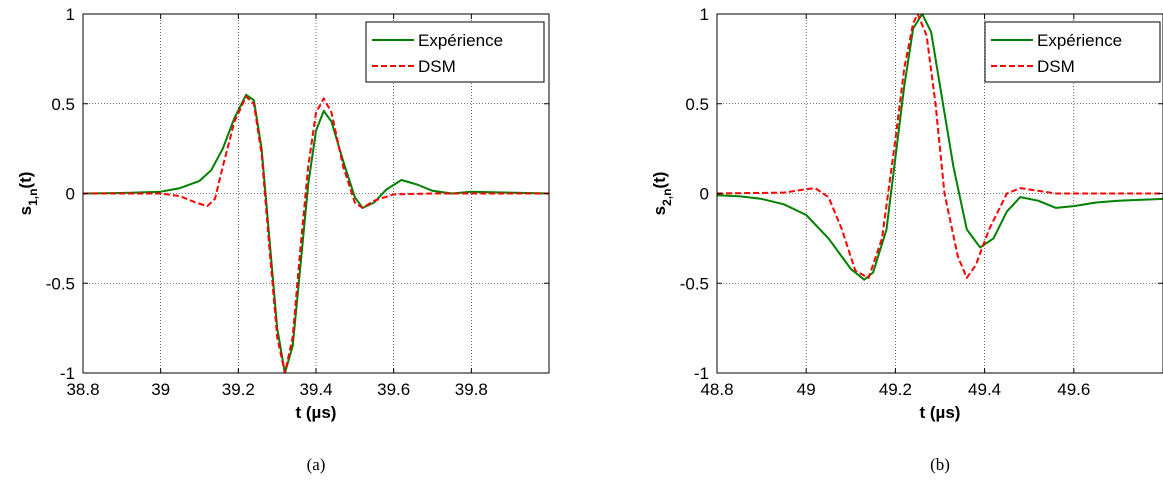  I want to click on x-tick-label: 49, so click(806, 389).